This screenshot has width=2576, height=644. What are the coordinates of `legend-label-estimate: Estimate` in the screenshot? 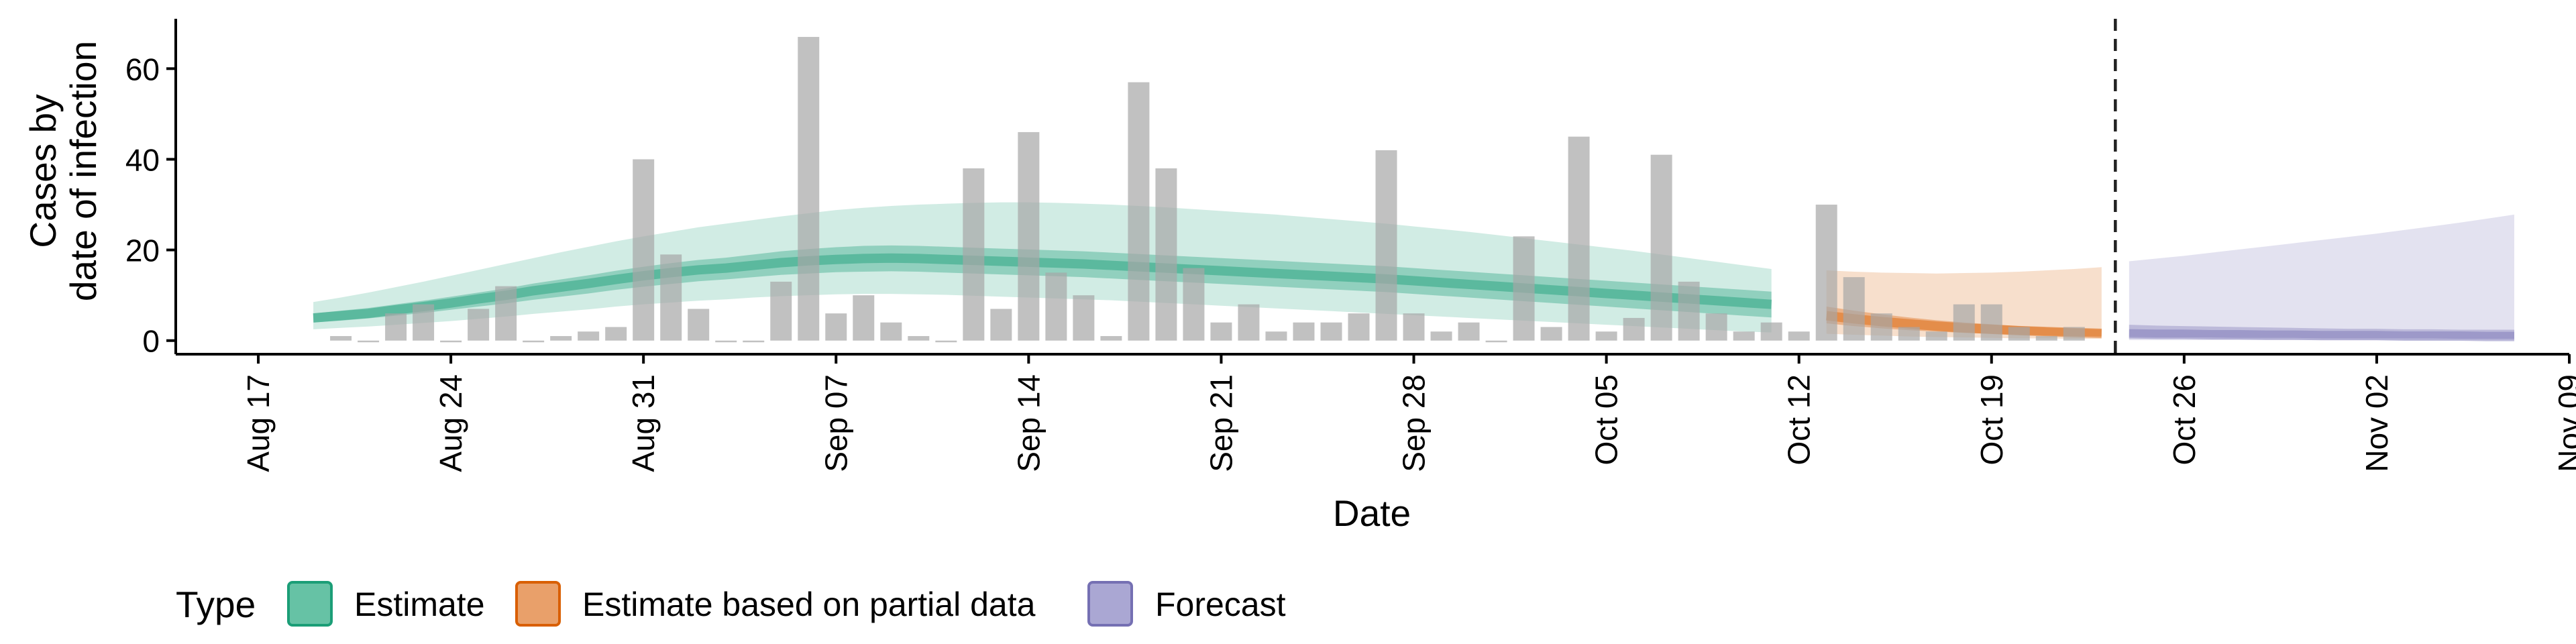 It's located at (419, 604).